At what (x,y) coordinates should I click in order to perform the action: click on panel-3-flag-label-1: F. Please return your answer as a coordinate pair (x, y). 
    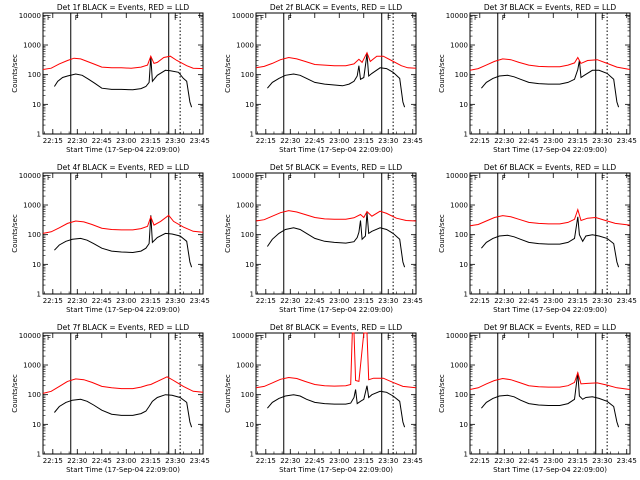
    Looking at the image, I should click on (504, 18).